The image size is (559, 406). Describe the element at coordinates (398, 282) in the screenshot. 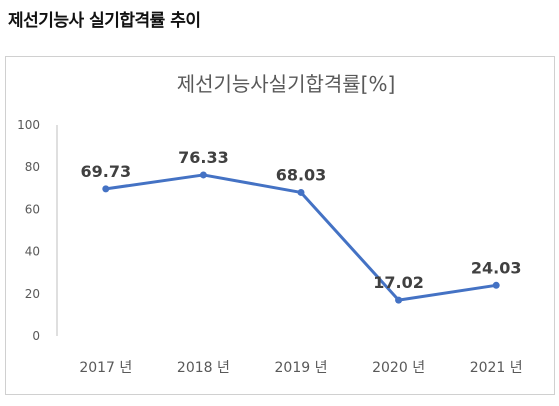

I see `data-label: 17.02` at that location.